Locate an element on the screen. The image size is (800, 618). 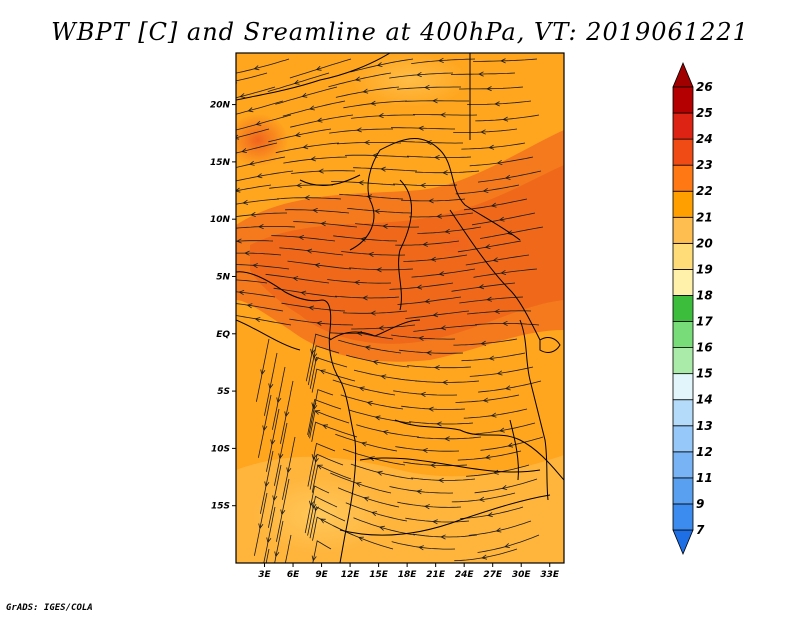
colorbar-label: 9 is located at coordinates (700, 504).